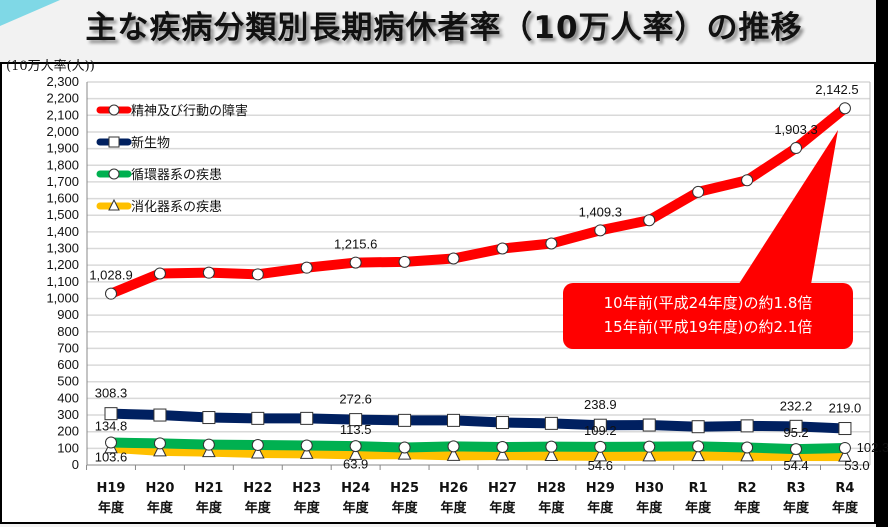 This screenshot has width=888, height=527. I want to click on legend-square-icon, so click(114, 142).